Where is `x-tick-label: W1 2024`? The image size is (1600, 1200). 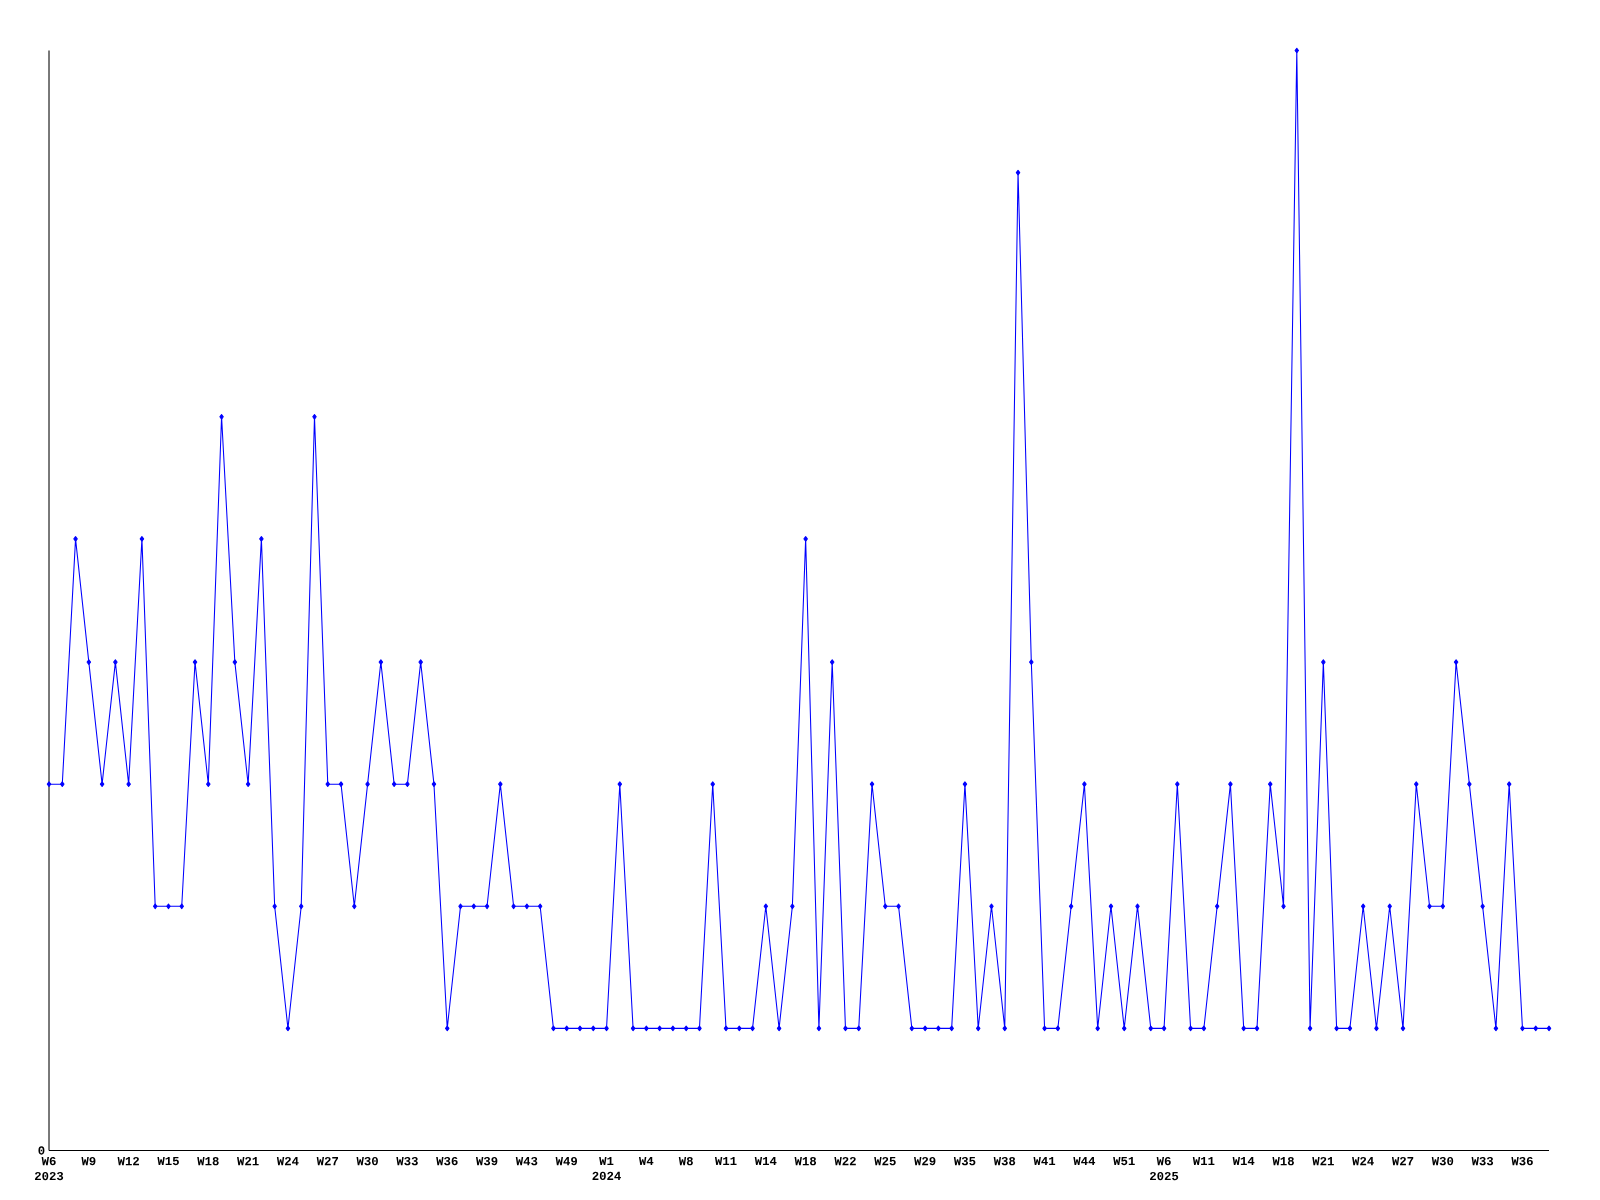 x-tick-label: W1 2024 is located at coordinates (606, 1168).